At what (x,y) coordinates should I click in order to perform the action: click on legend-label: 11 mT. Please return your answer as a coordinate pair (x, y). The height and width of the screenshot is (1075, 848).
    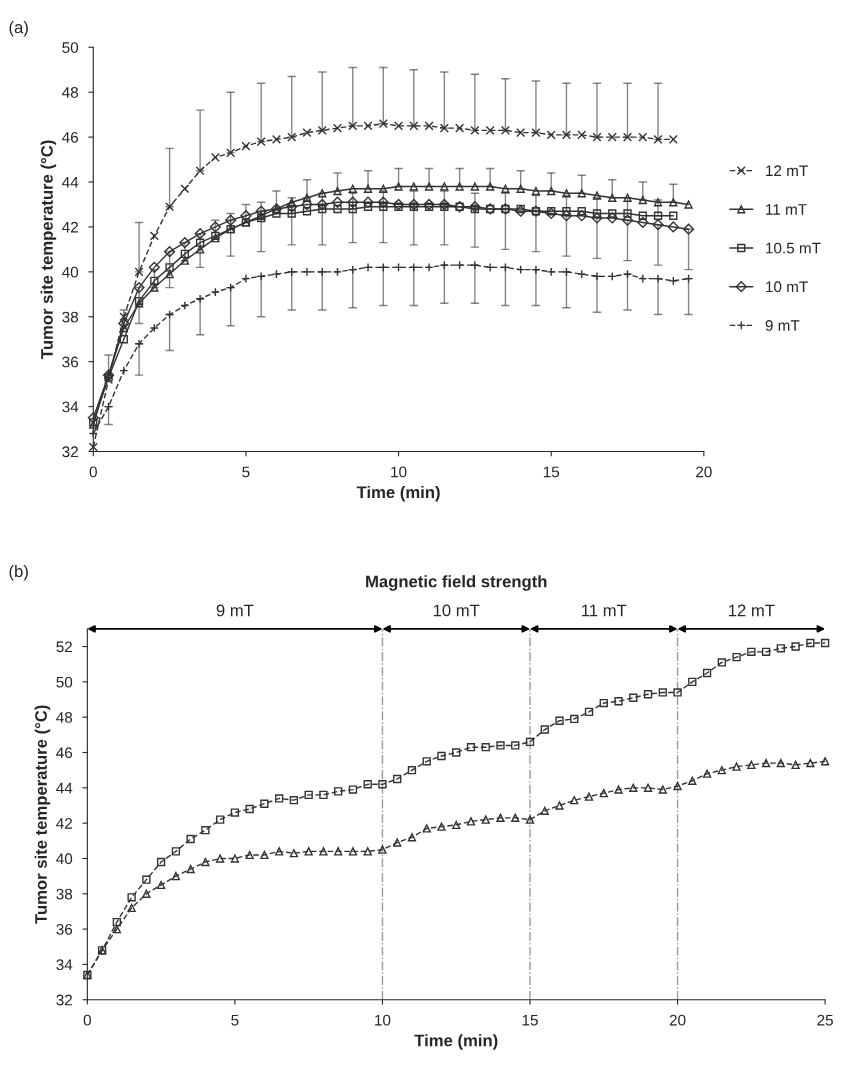
    Looking at the image, I should click on (786, 209).